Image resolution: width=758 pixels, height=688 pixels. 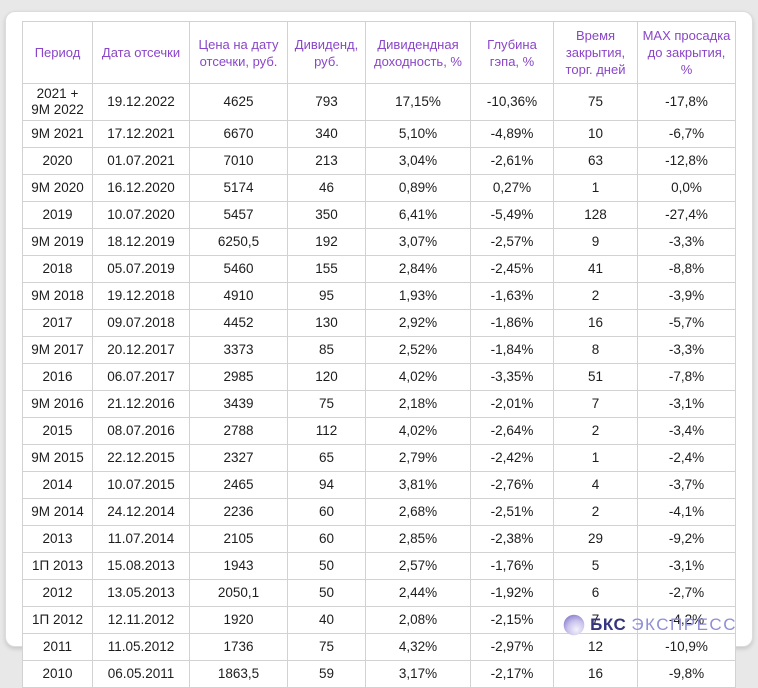 What do you see at coordinates (238, 350) in the screenshot?
I see `cell-price: 3373` at bounding box center [238, 350].